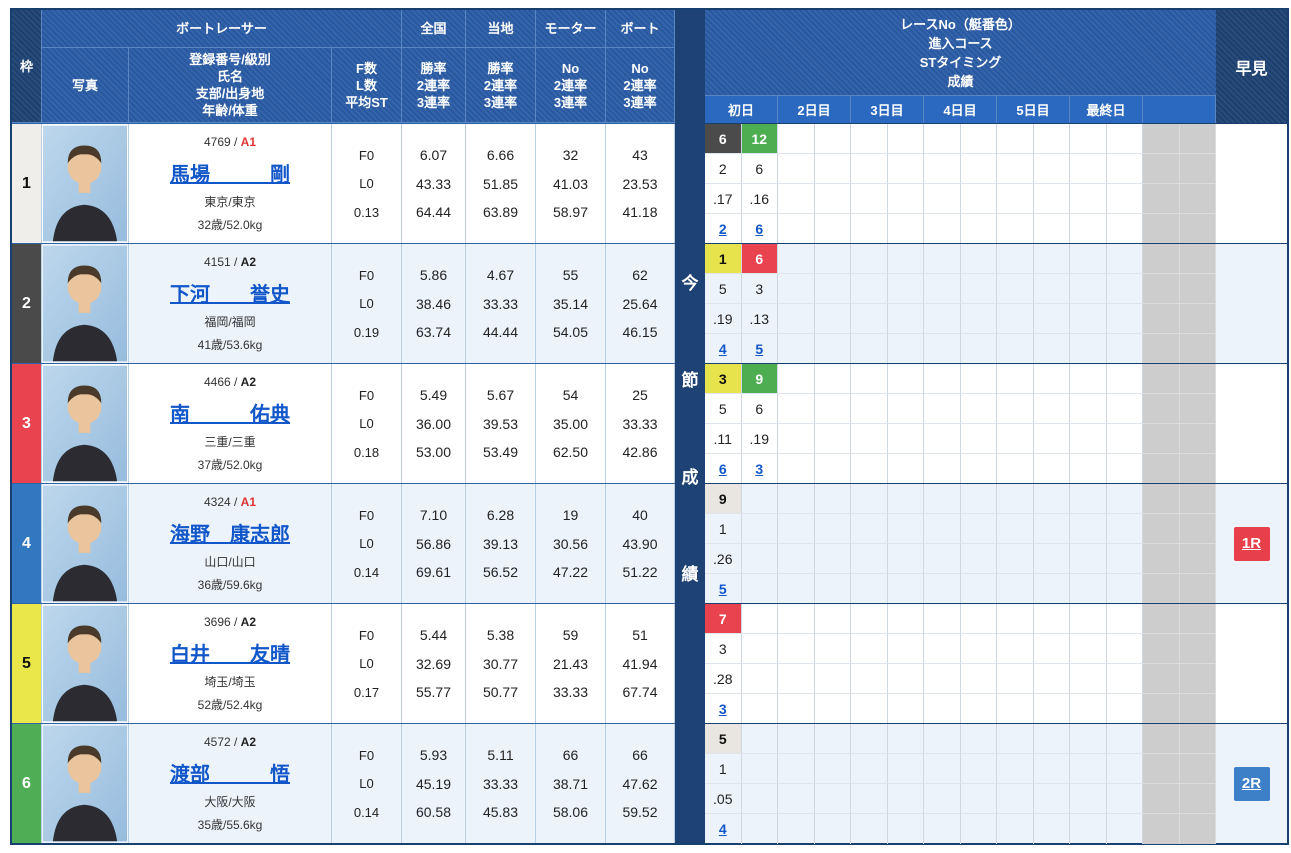 The height and width of the screenshot is (853, 1291). Describe the element at coordinates (230, 414) in the screenshot. I see `racer-name-link: 南 佑典` at that location.